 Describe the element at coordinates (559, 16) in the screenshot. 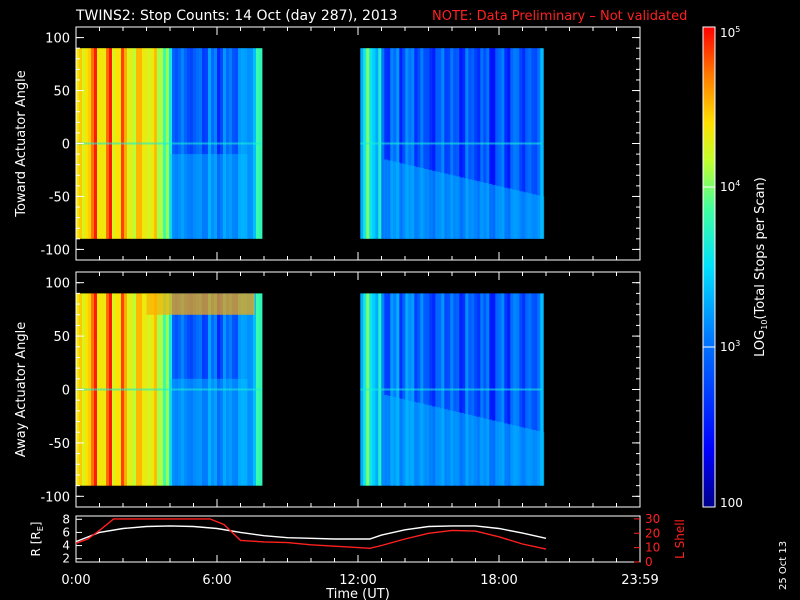

I see `preliminary-note: NOTE: Data Preliminary – Not validated` at that location.